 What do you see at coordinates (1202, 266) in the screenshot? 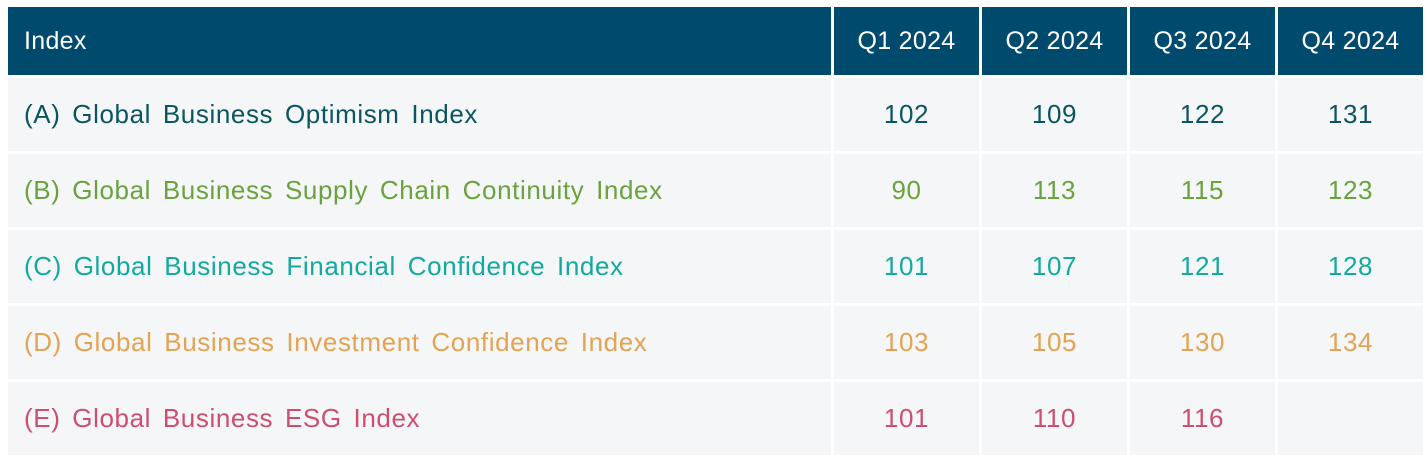
I see `row-c-q3-value: 121` at bounding box center [1202, 266].